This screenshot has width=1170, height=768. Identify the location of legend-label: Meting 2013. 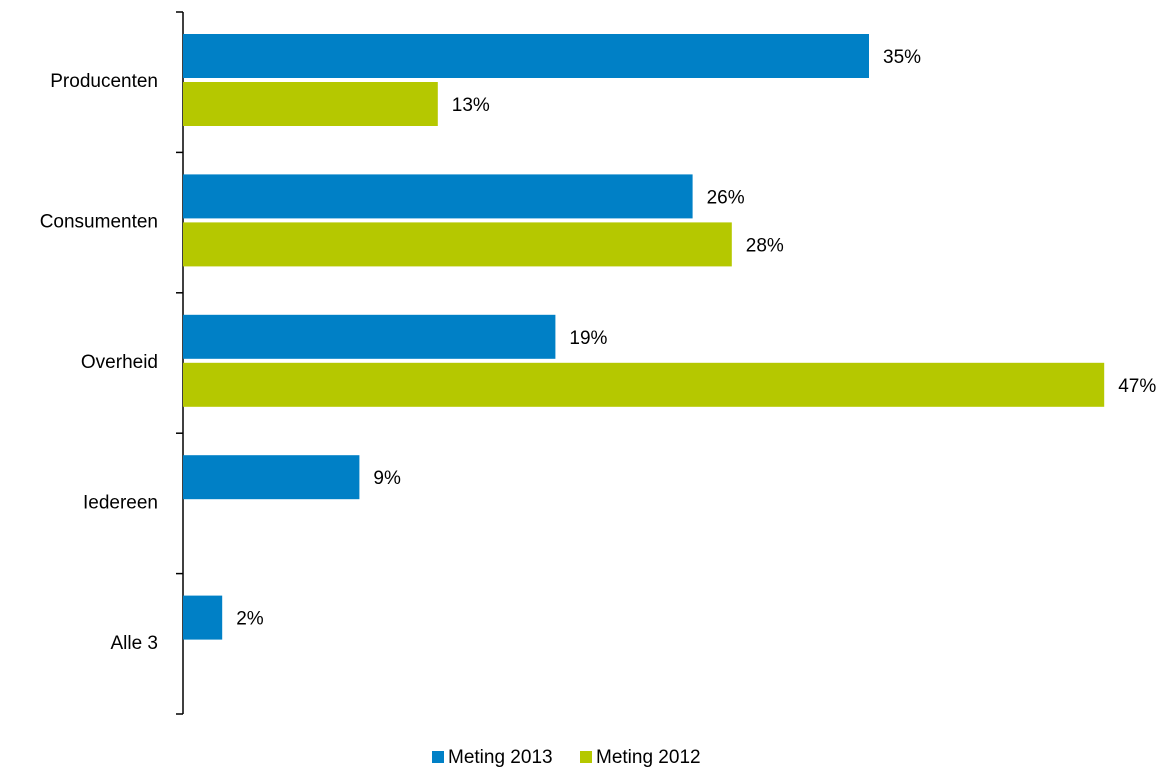
(500, 757).